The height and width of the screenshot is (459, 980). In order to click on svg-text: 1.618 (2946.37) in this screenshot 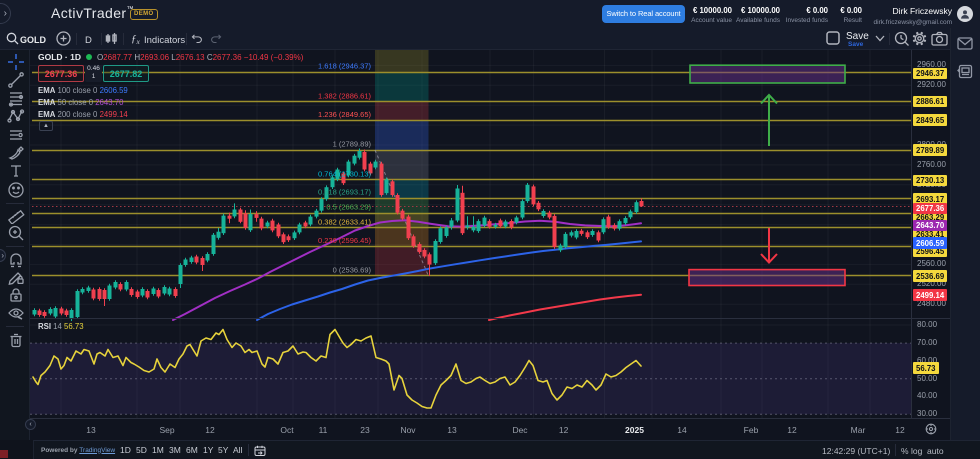, I will do `click(344, 66)`.